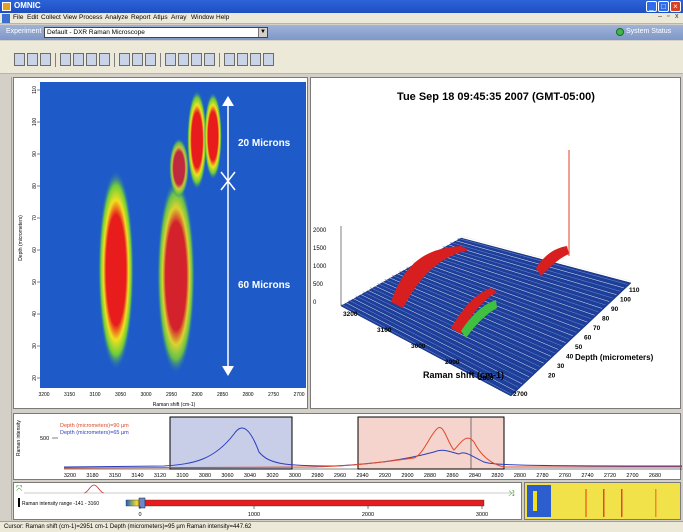 The image size is (683, 532). Describe the element at coordinates (91, 59) in the screenshot. I see `paste-icon` at that location.